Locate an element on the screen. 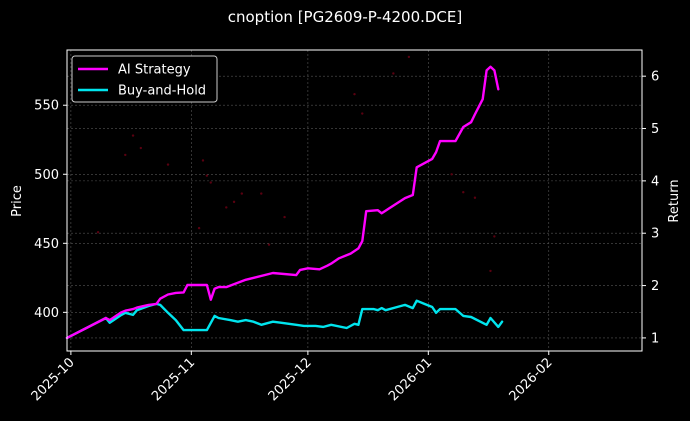  y-tick-label-left: 450 is located at coordinates (46, 244).